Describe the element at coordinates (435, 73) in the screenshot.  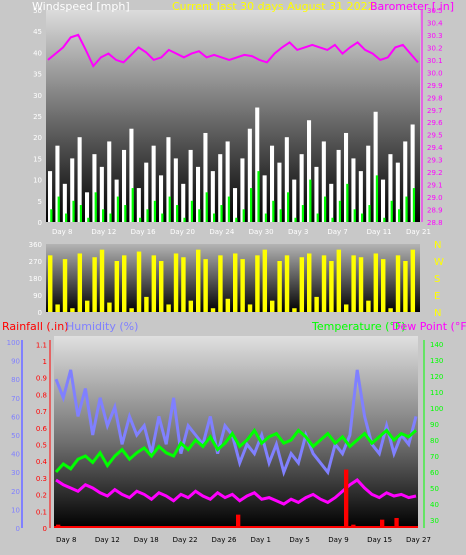
I see `barometer-y-tick: 30.0` at that location.